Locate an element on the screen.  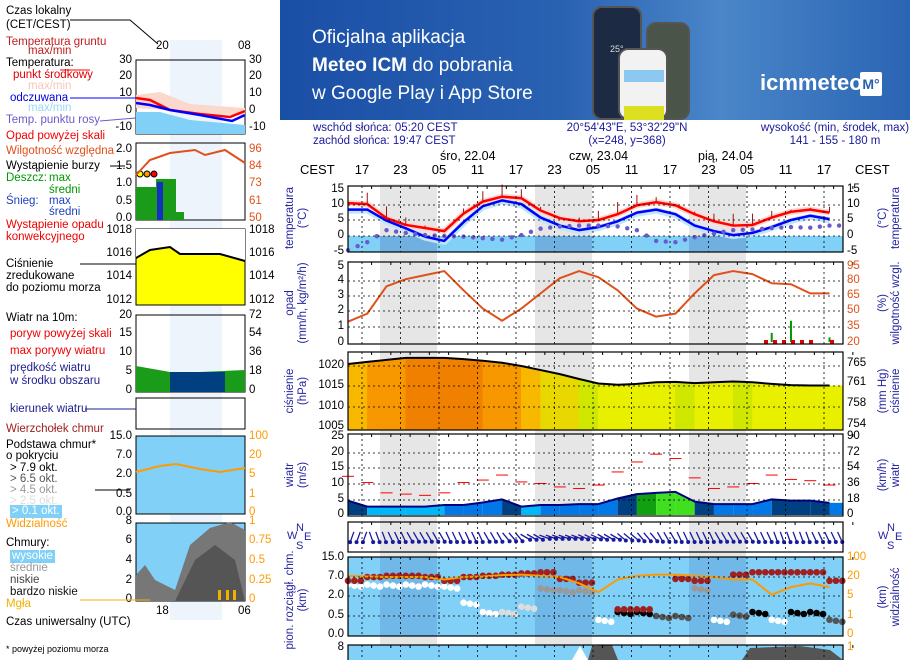
mini-cloudbase-panel is located at coordinates (190, 475).